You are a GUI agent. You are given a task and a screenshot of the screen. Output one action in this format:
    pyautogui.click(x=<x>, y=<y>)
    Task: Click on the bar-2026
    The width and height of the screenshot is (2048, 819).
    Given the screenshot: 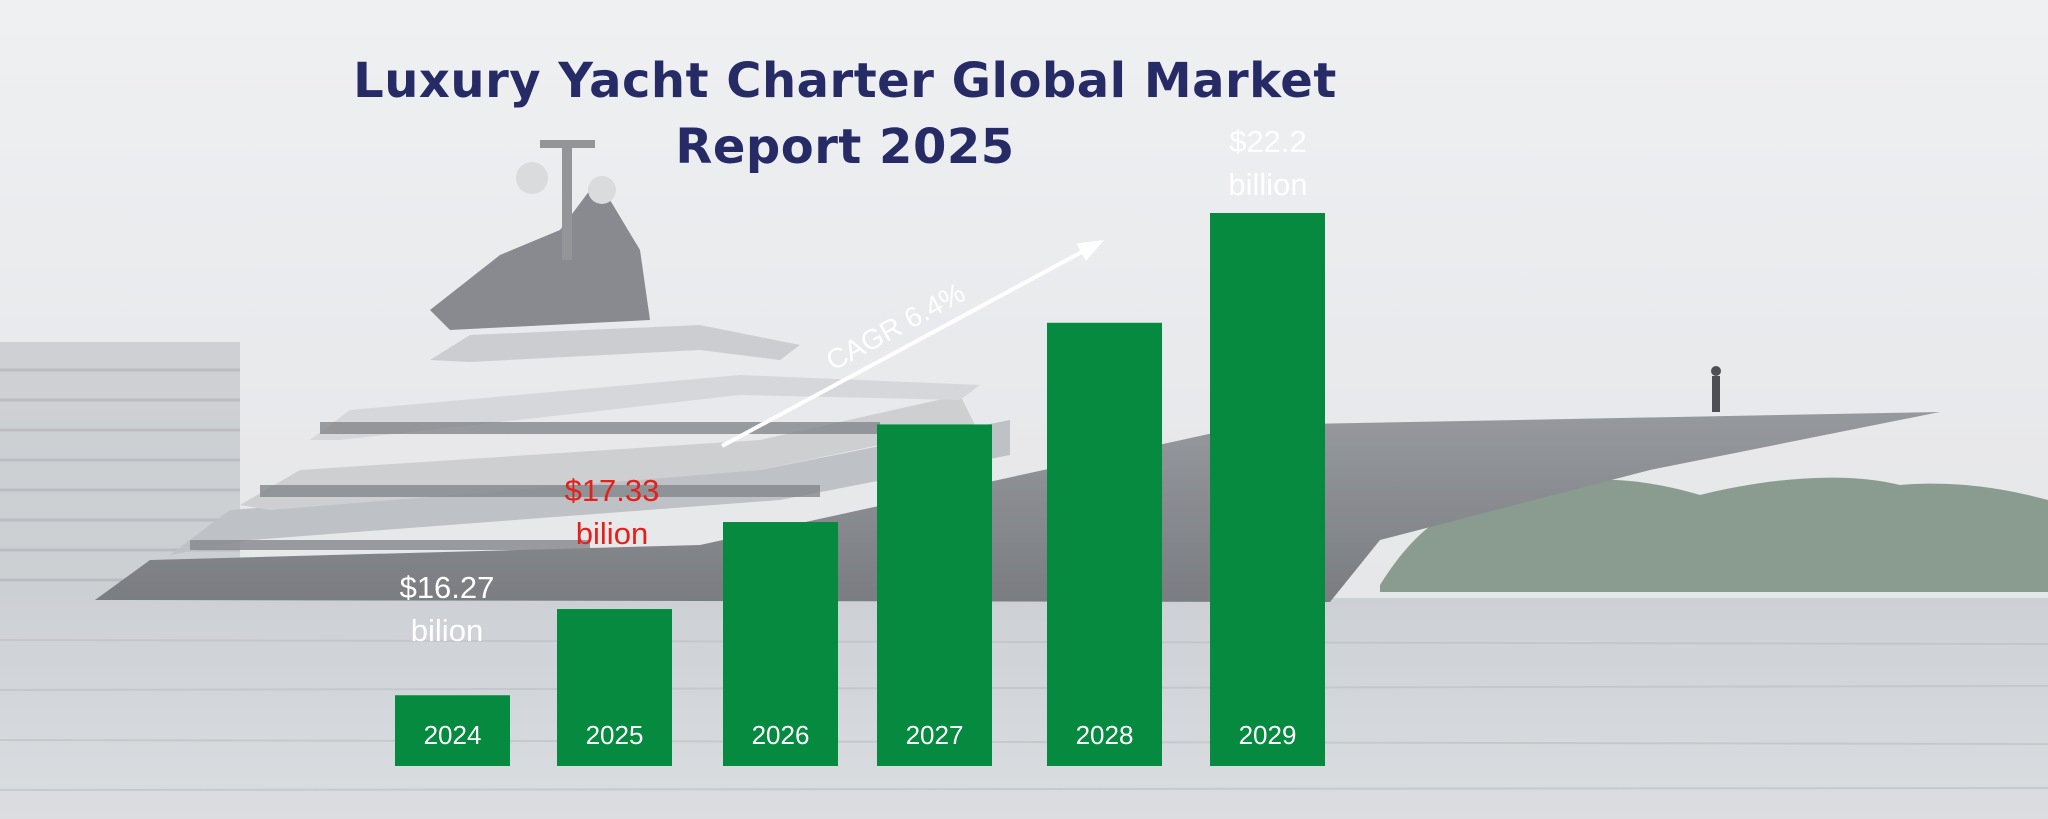 What is the action you would take?
    pyautogui.click(x=780, y=644)
    